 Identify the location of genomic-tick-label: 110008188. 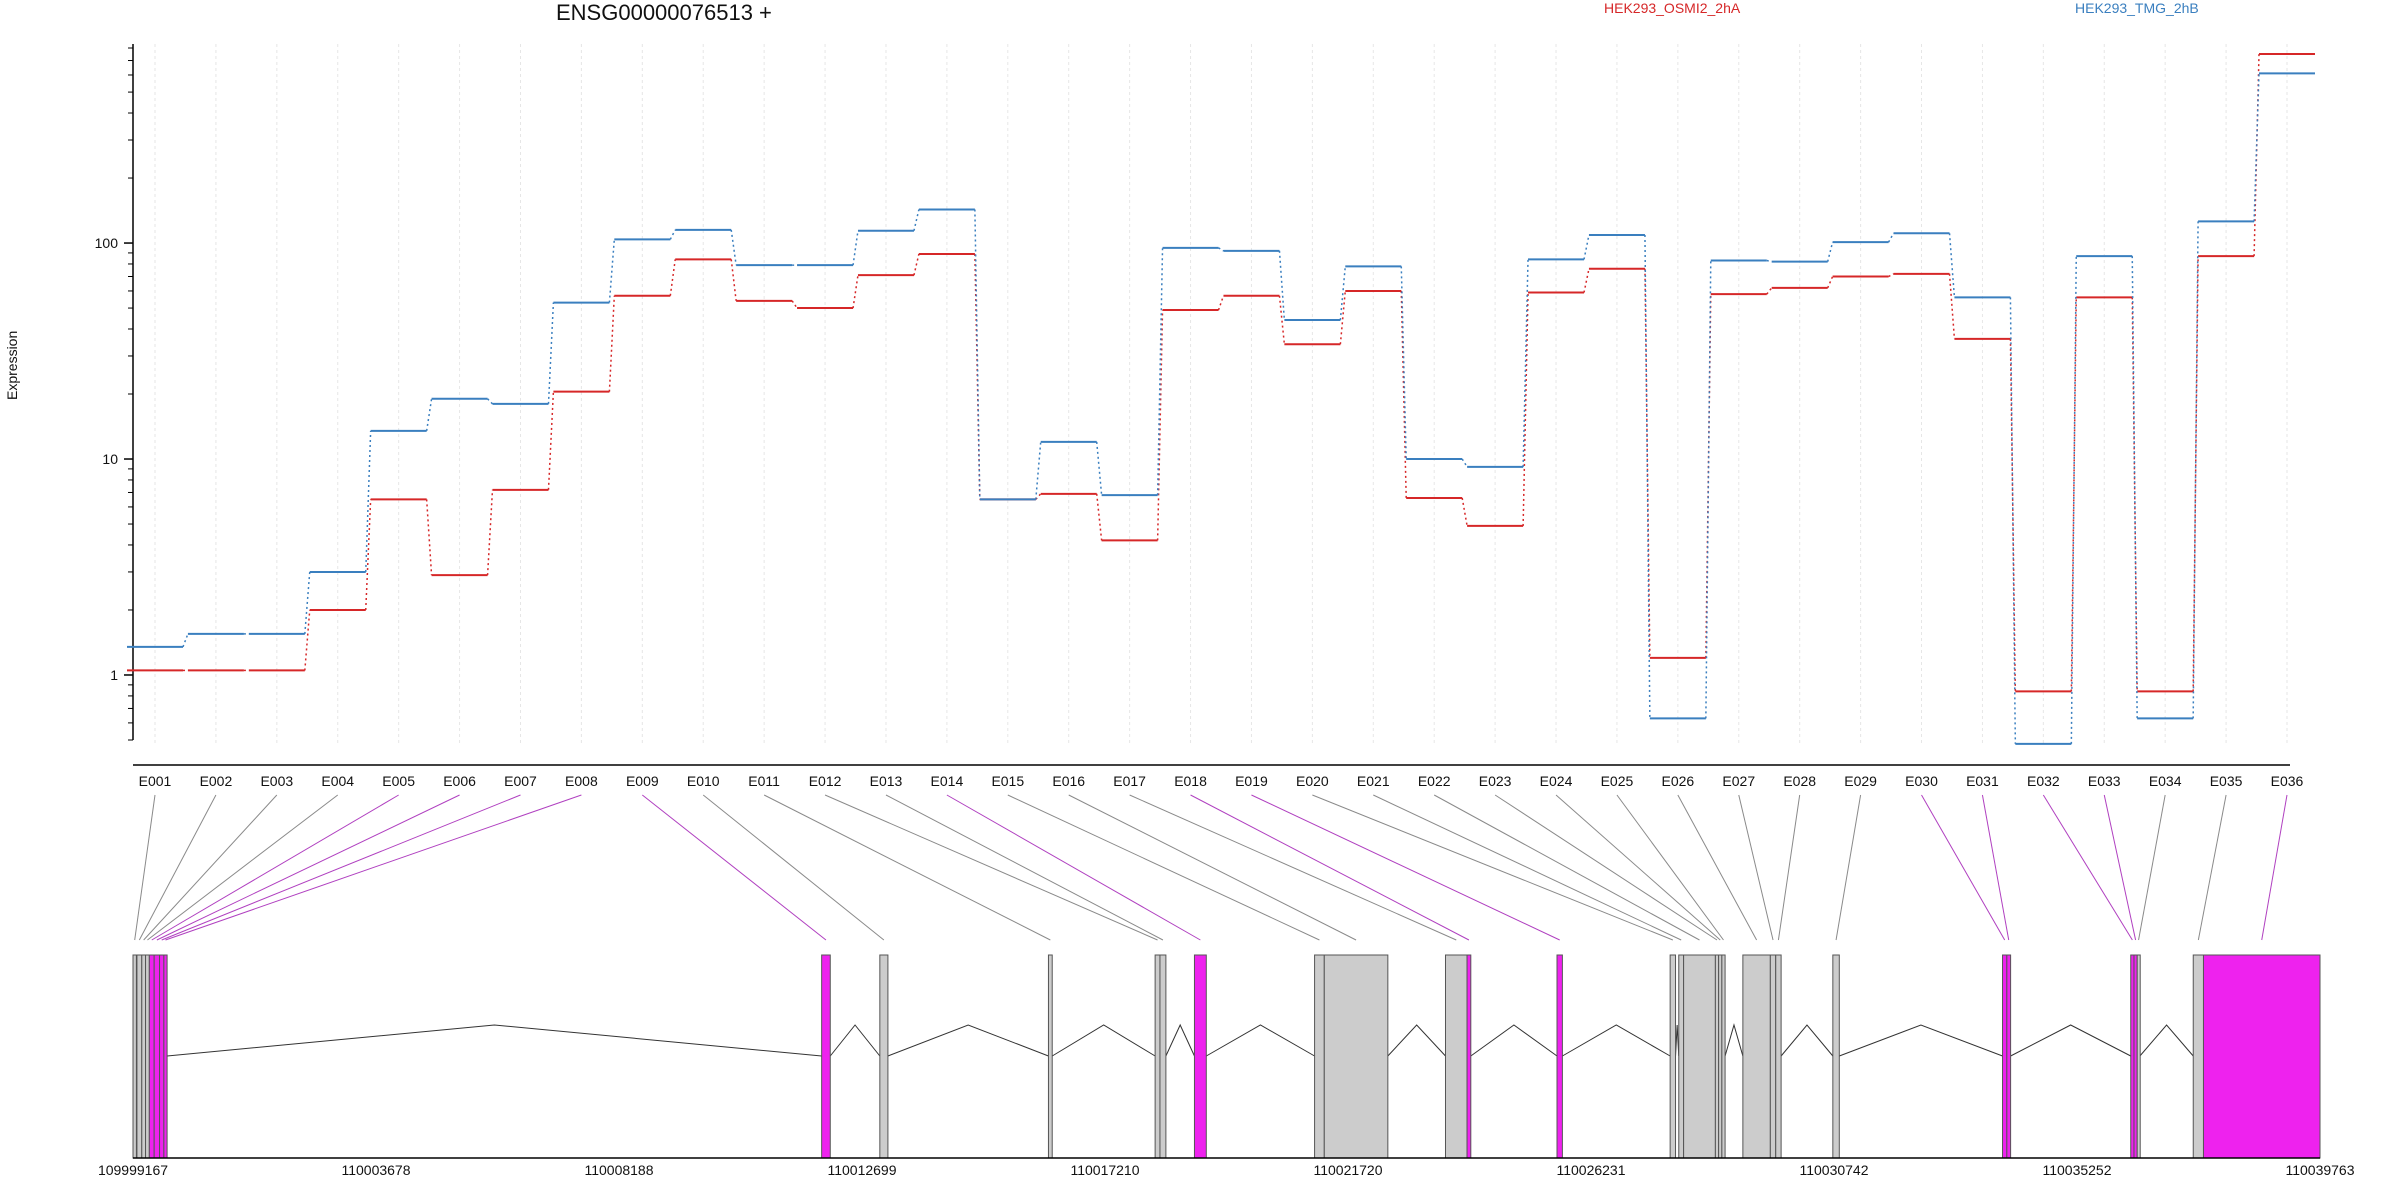
(618, 1170).